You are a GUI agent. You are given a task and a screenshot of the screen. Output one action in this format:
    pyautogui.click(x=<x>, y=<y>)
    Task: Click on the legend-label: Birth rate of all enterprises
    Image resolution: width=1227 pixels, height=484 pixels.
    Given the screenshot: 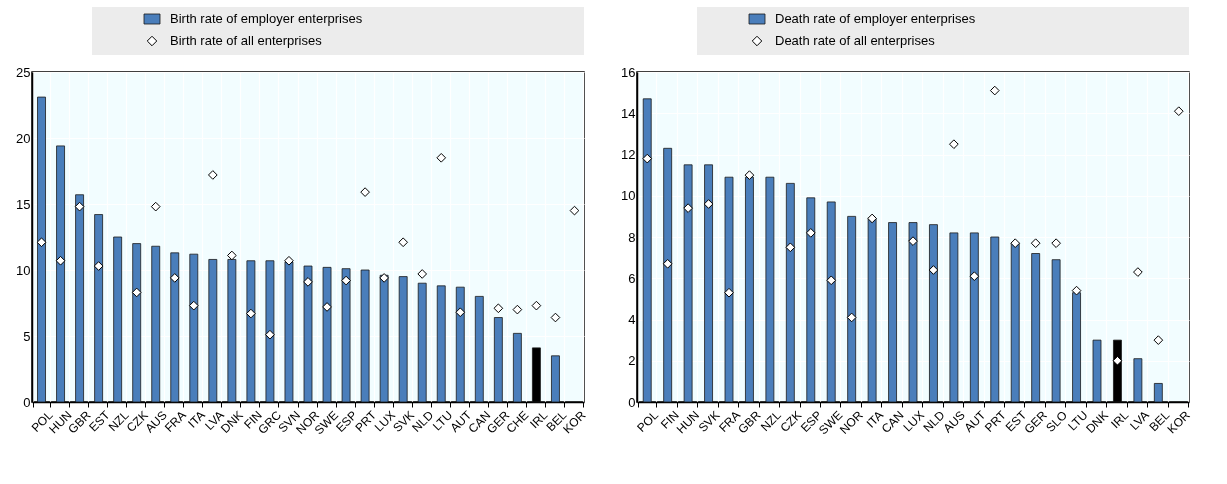 What is the action you would take?
    pyautogui.click(x=246, y=40)
    